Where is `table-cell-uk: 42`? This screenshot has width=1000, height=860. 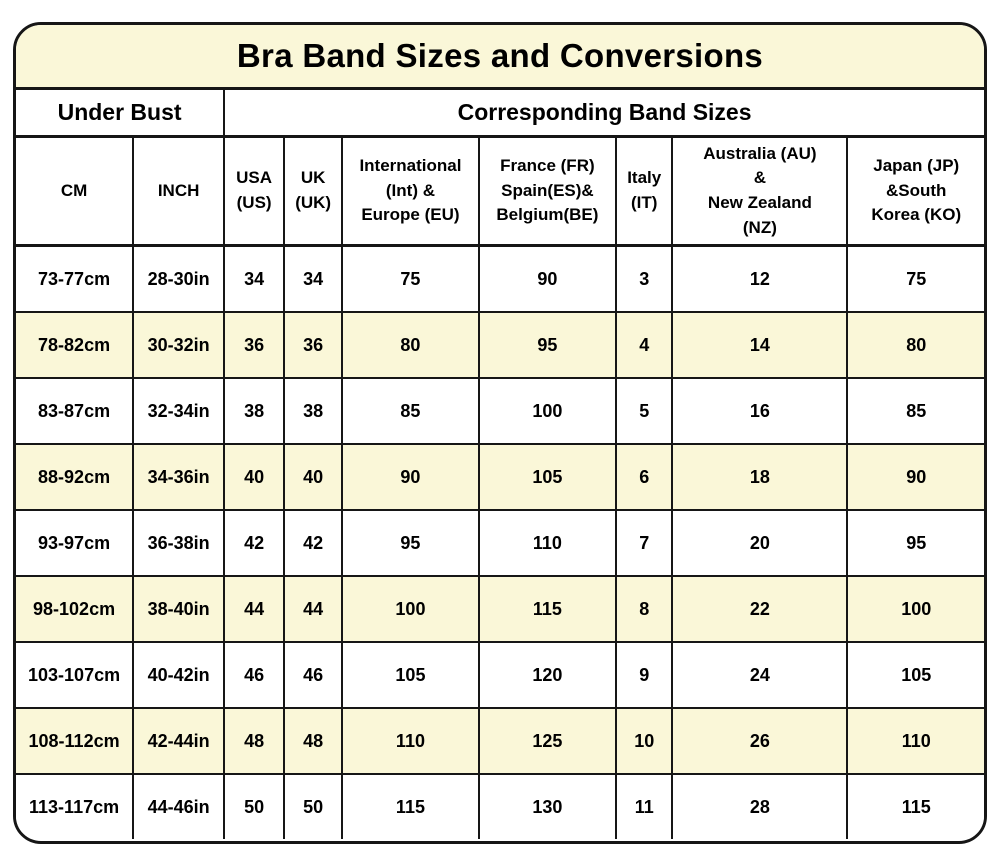
table-cell-uk: 42 is located at coordinates (314, 543).